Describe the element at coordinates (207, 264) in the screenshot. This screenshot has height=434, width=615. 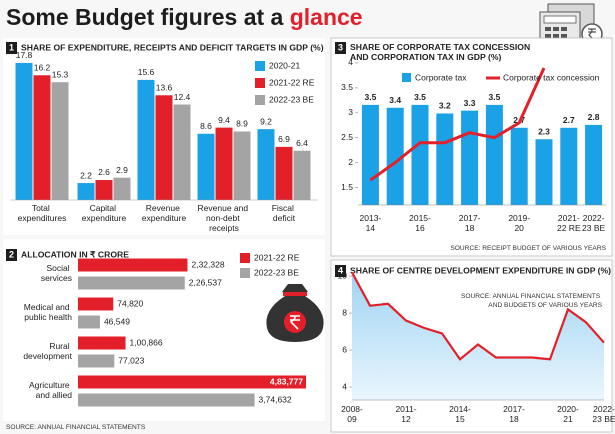
I see `data-label: 2,32,328` at that location.